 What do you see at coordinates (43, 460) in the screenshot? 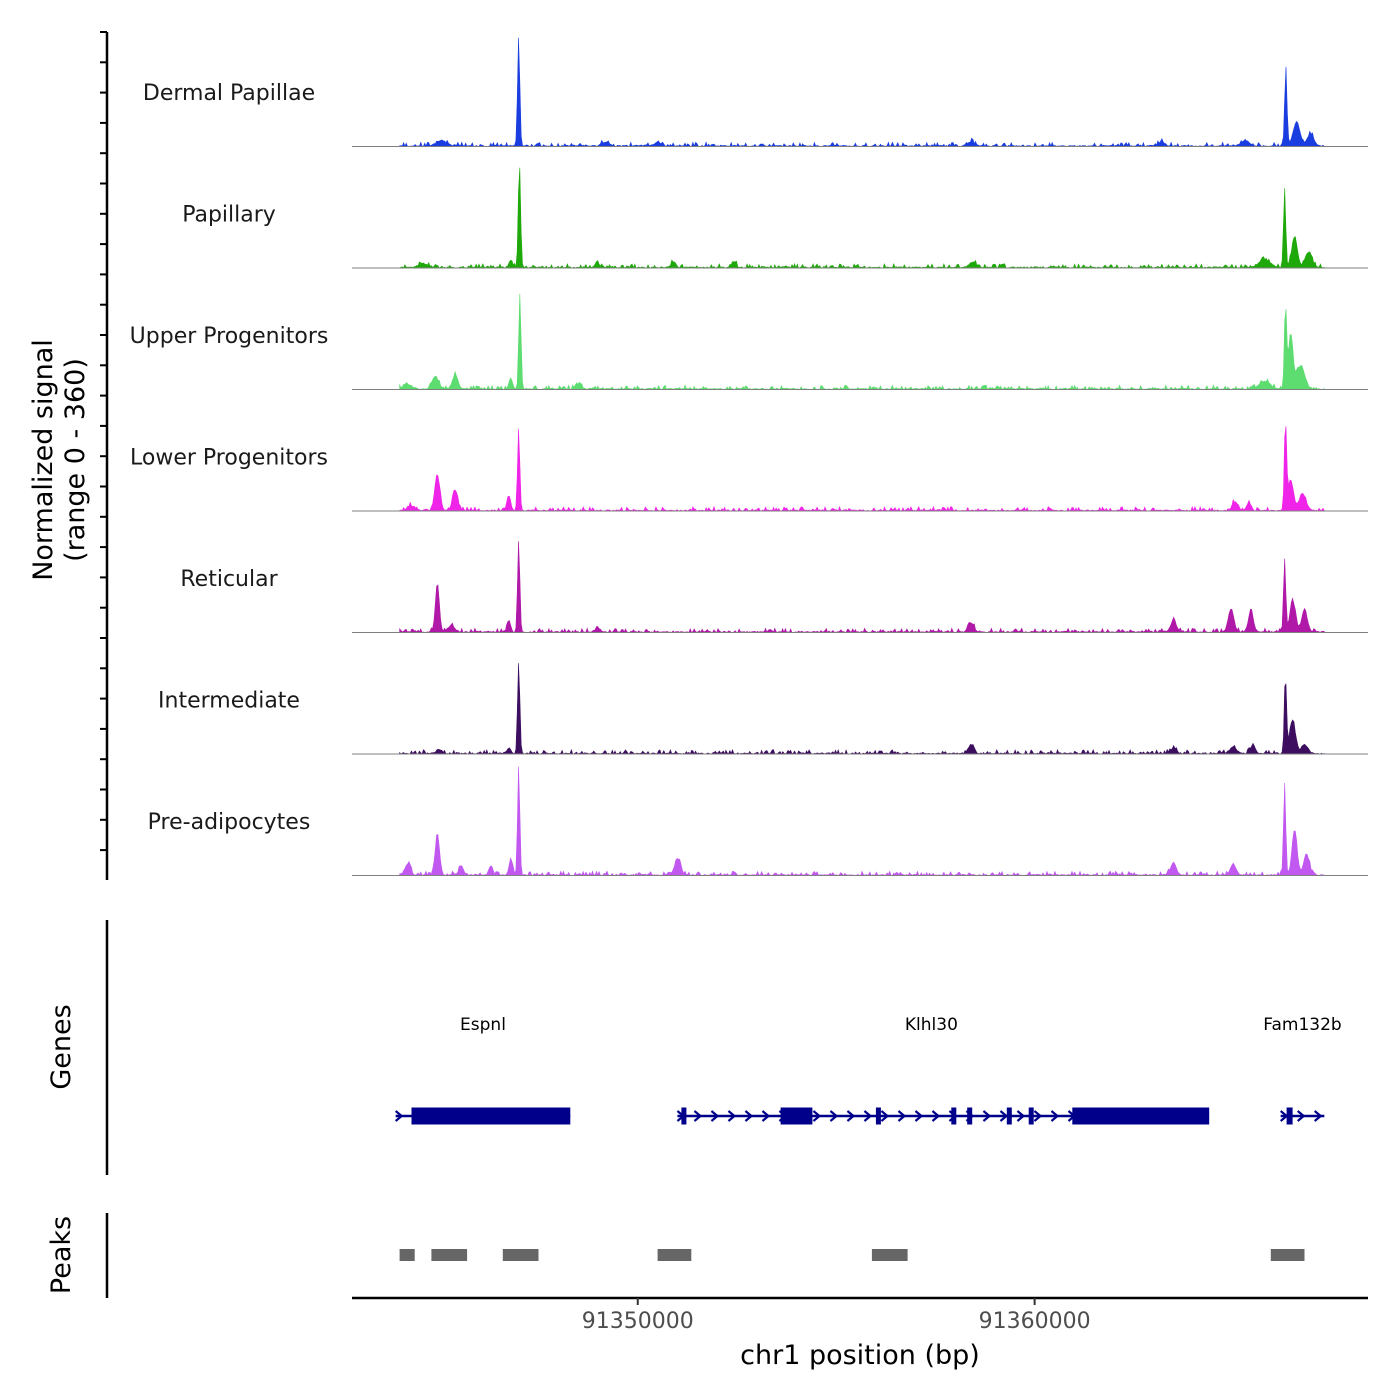
I see `y-axis-title-line1: Normalized signal` at bounding box center [43, 460].